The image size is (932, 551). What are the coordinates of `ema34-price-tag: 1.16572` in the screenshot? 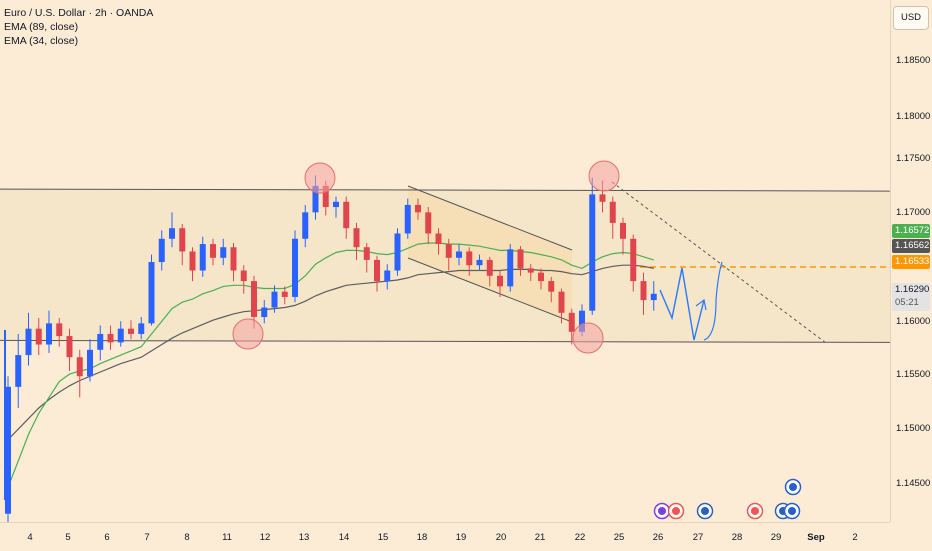 It's located at (911, 231).